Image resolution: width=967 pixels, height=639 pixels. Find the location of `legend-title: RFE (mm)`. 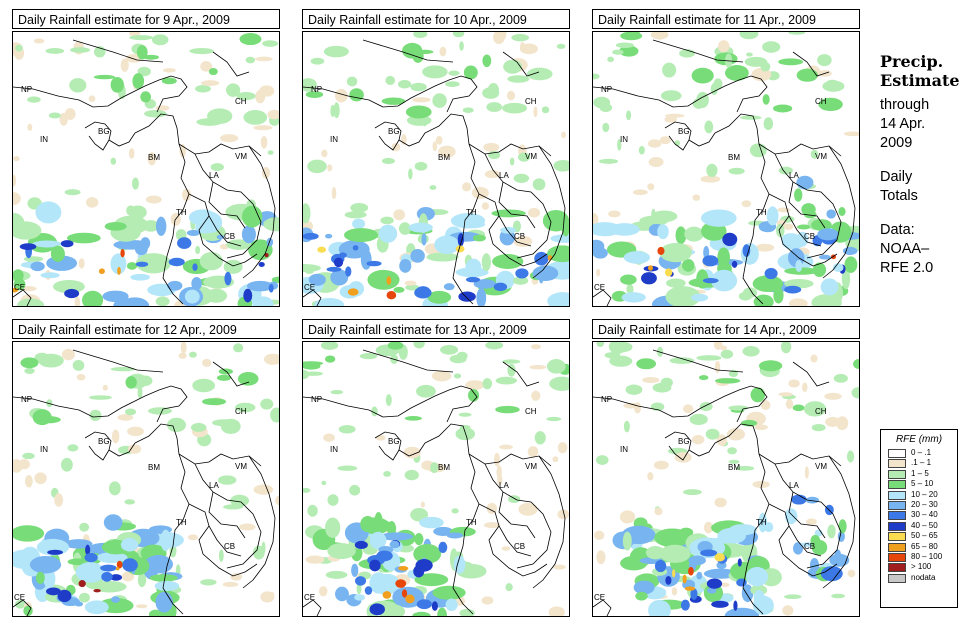

legend-title: RFE (mm) is located at coordinates (919, 439).